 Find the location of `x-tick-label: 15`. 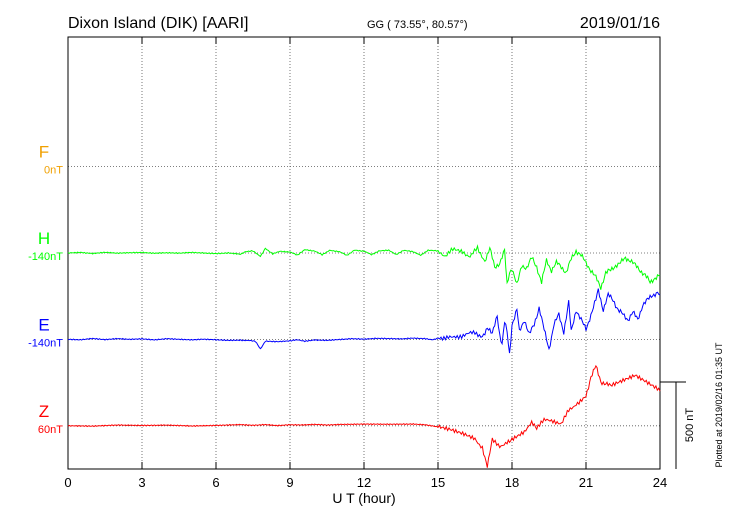

x-tick-label: 15 is located at coordinates (438, 482).